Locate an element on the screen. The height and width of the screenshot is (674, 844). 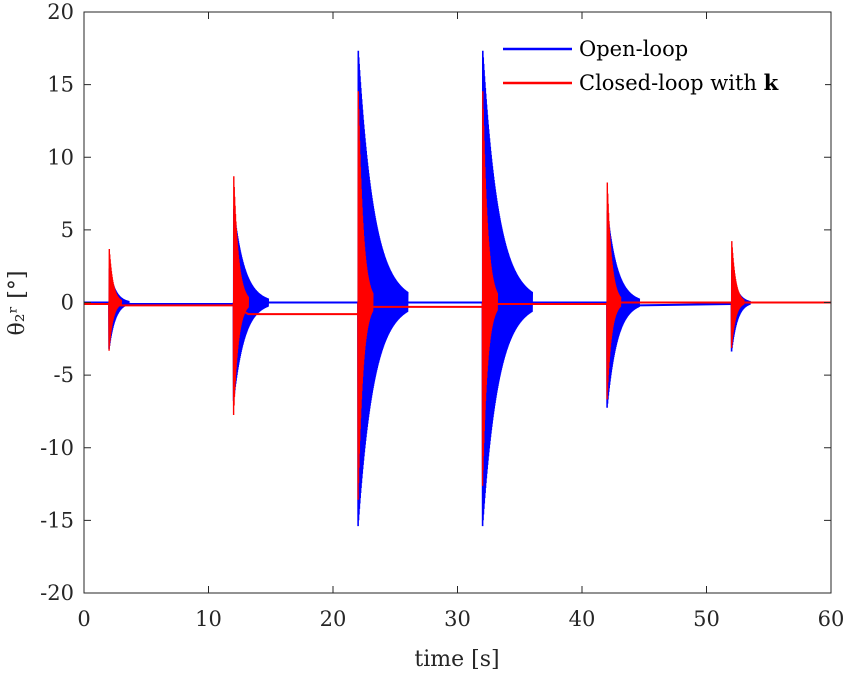
legend-label-closed-loop: Closed-loop with k is located at coordinates (679, 82).